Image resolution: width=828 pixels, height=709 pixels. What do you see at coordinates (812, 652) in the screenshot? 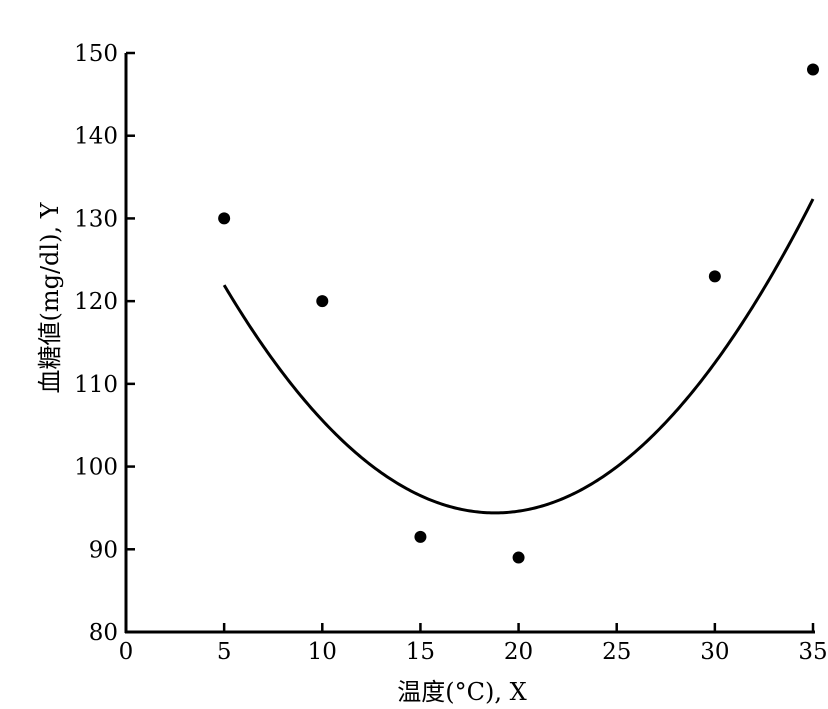
I see `x-tick-label-35: 35` at bounding box center [812, 652].